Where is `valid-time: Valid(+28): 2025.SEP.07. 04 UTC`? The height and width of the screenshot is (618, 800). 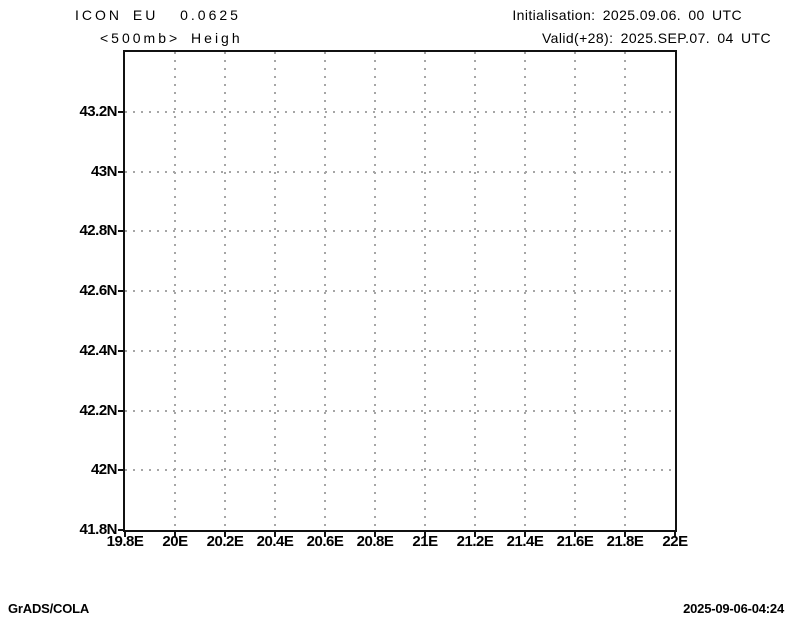 valid-time: Valid(+28): 2025.SEP.07. 04 UTC is located at coordinates (656, 38).